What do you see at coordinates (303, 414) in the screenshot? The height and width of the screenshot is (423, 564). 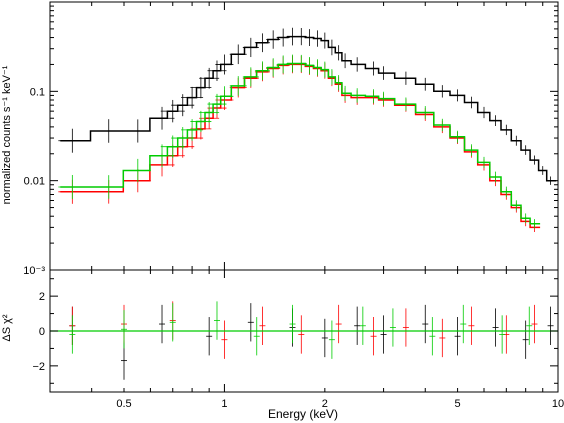 I see `x-axis-label: Energy (keV)` at bounding box center [303, 414].